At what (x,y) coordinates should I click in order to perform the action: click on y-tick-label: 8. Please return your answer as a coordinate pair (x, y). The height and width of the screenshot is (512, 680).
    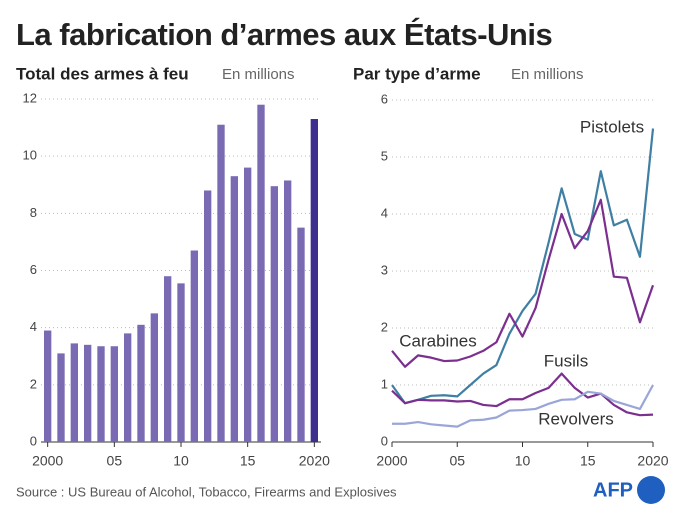
    Looking at the image, I should click on (33, 212).